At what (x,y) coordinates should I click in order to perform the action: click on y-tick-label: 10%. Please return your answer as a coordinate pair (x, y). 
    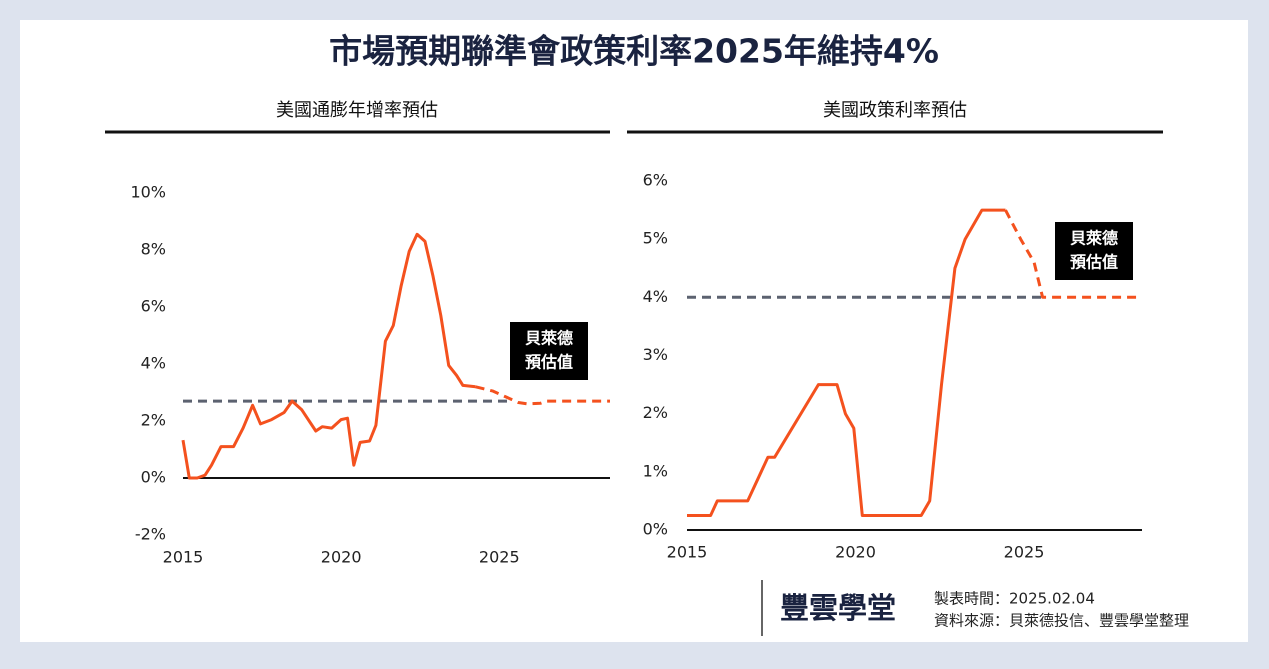
    Looking at the image, I should click on (148, 192).